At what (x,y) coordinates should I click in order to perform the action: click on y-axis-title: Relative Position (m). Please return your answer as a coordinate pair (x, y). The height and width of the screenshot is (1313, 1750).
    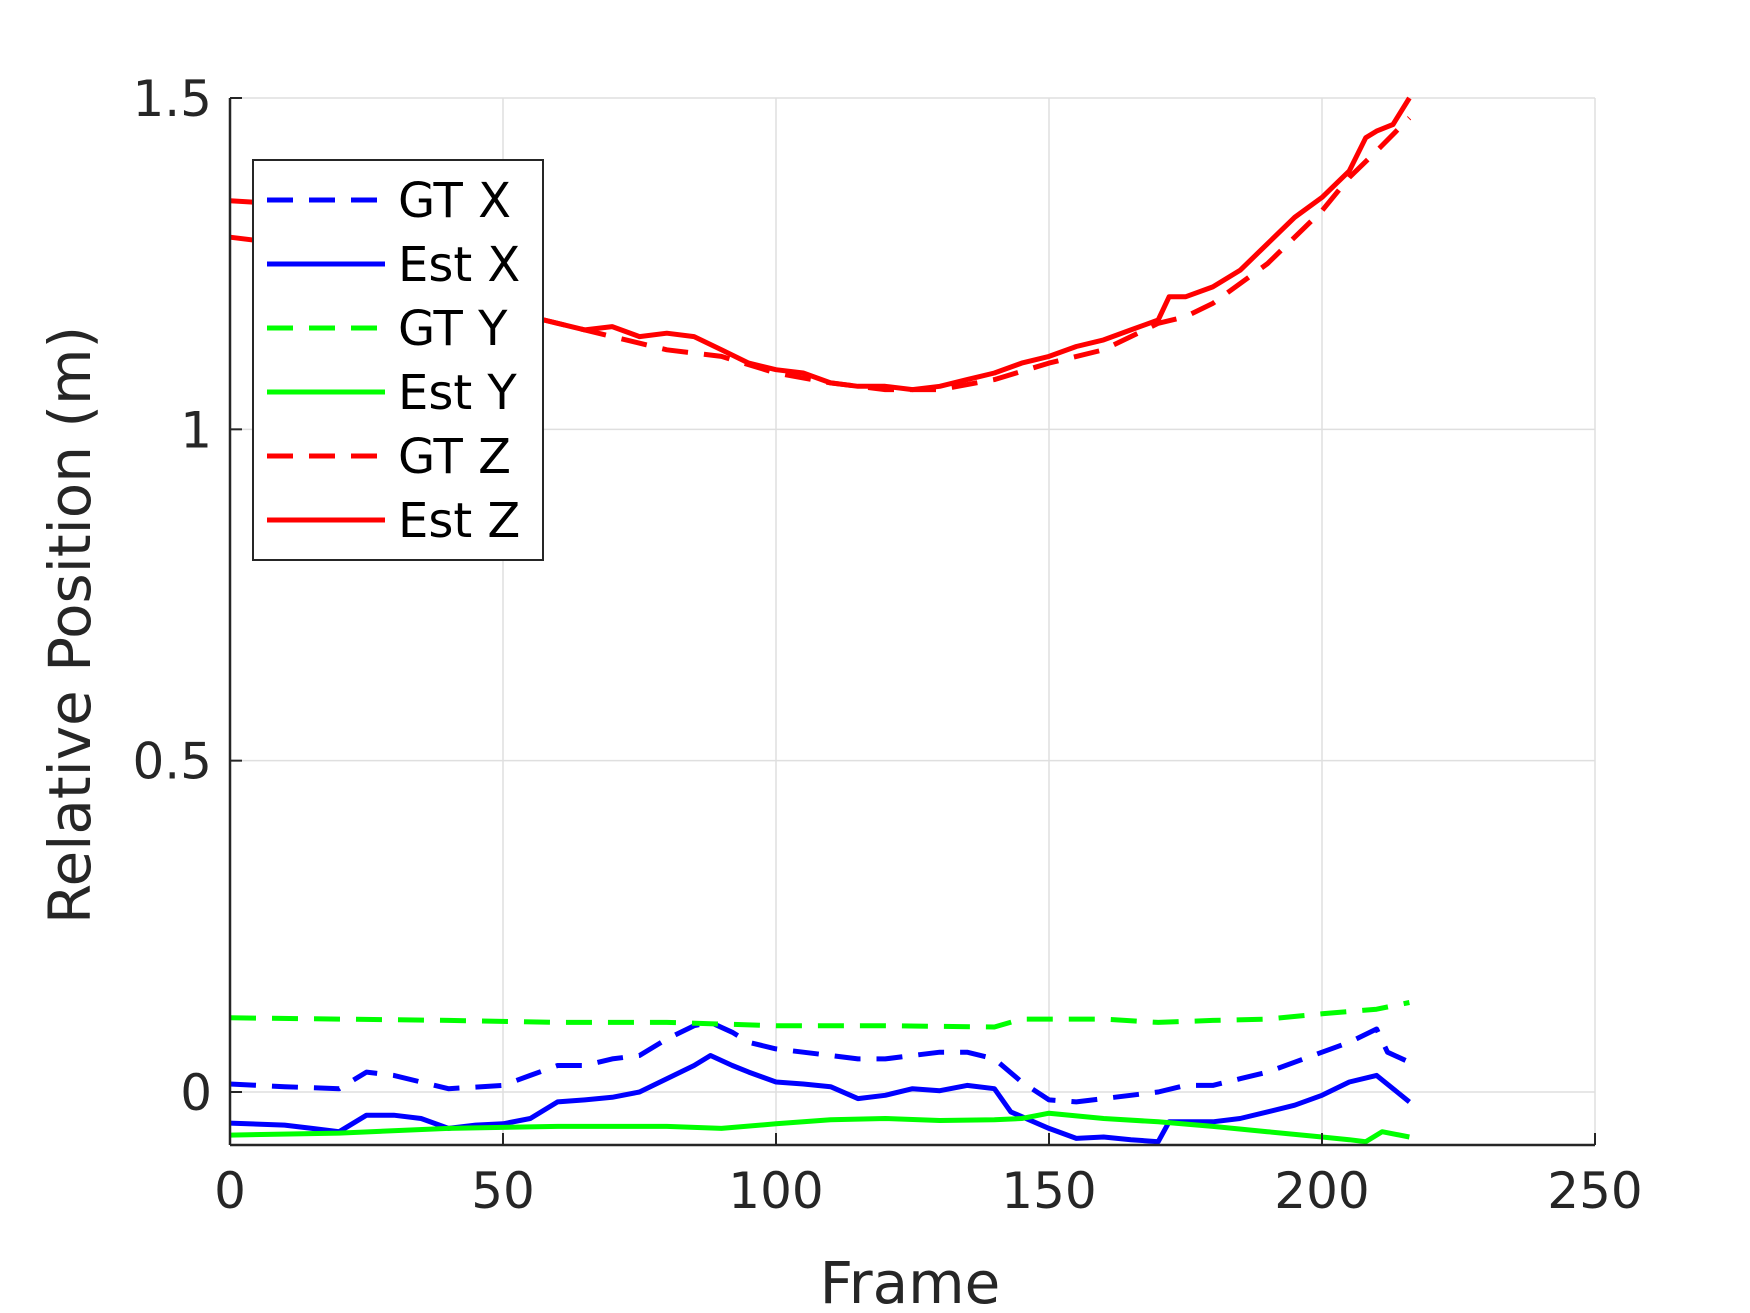
    Looking at the image, I should click on (70, 625).